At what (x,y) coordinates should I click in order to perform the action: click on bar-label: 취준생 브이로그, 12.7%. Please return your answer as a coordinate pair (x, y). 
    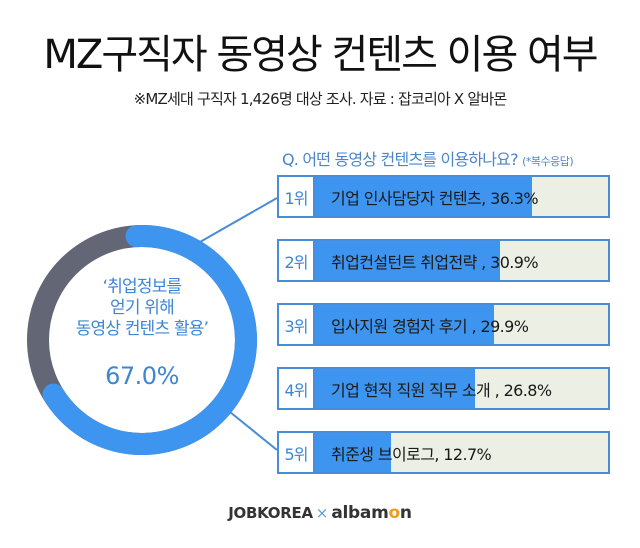
    Looking at the image, I should click on (411, 454).